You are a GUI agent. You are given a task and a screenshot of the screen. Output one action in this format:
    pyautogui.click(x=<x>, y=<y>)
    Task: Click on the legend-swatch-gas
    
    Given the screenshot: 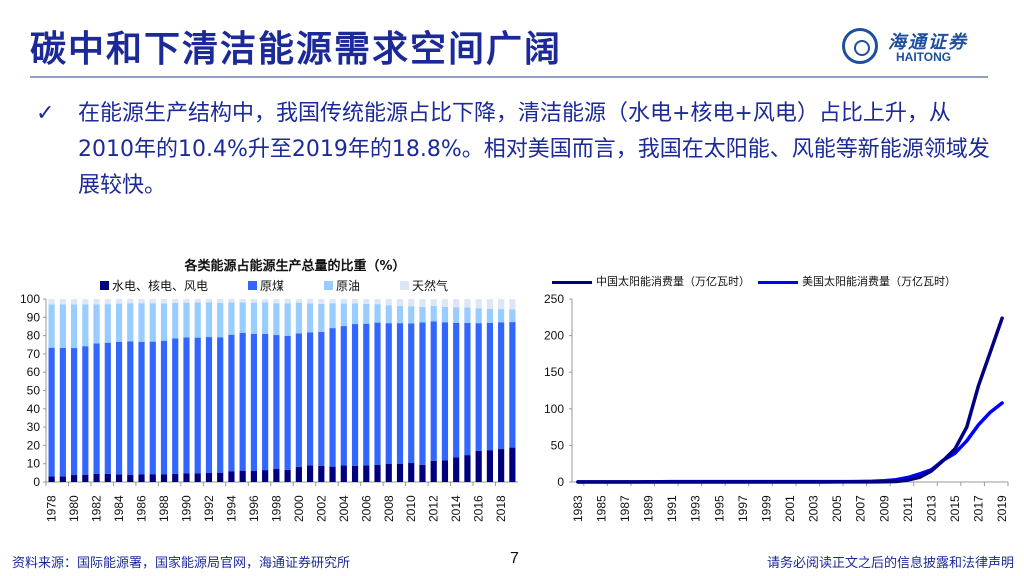 What is the action you would take?
    pyautogui.click(x=405, y=285)
    